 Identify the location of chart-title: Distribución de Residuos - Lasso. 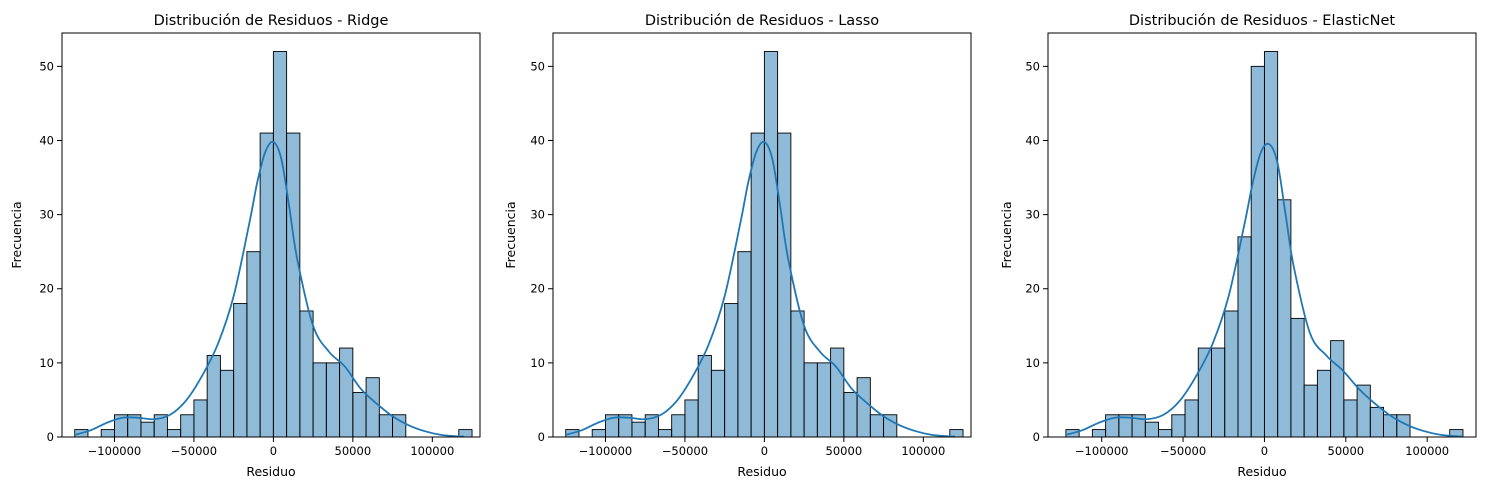
(762, 21).